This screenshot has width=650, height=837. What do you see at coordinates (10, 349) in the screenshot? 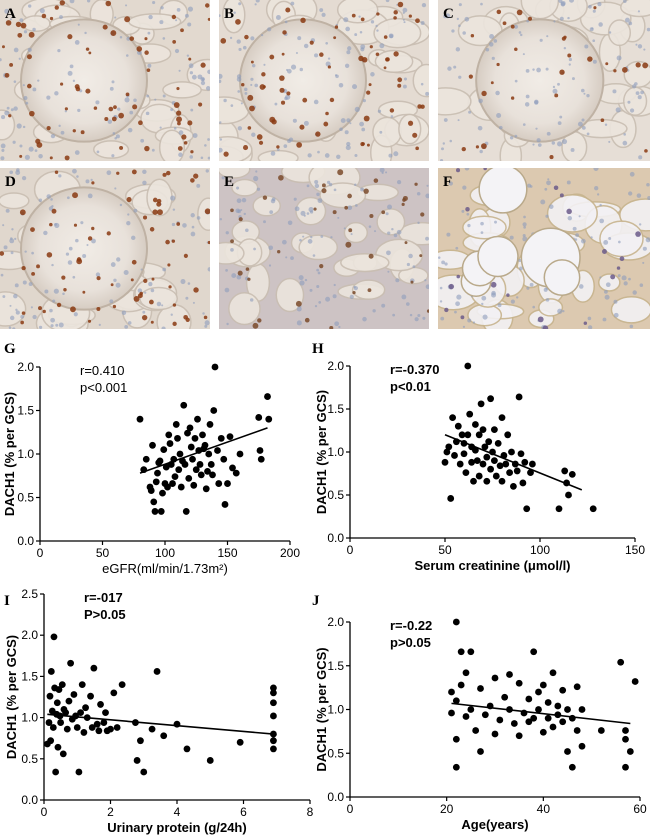
I see `panel-letter: G` at bounding box center [10, 349].